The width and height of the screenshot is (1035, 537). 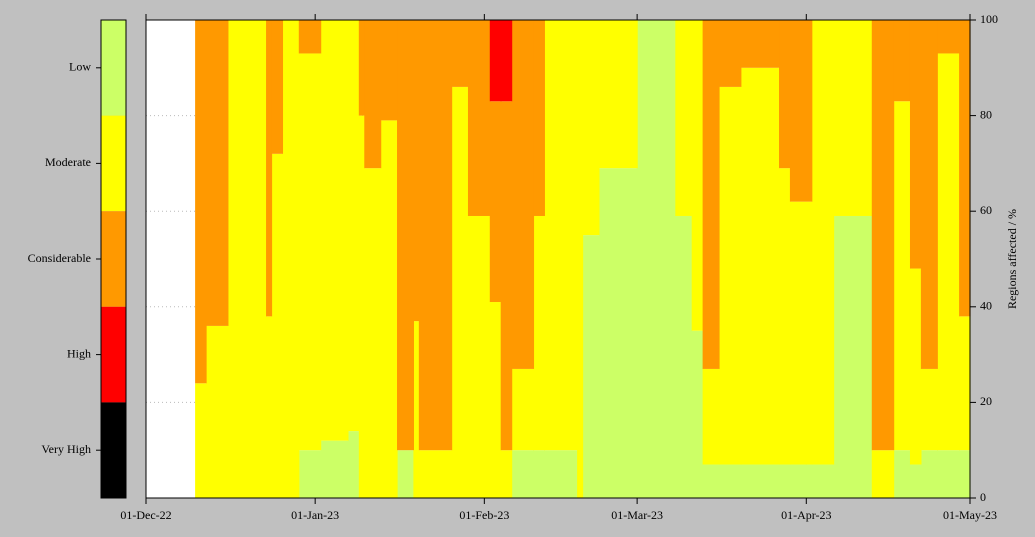 What do you see at coordinates (113, 259) in the screenshot?
I see `legend-frame` at bounding box center [113, 259].